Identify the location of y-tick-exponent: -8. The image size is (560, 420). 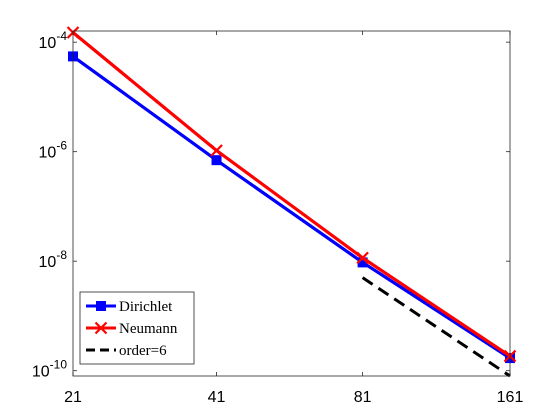
(61, 255).